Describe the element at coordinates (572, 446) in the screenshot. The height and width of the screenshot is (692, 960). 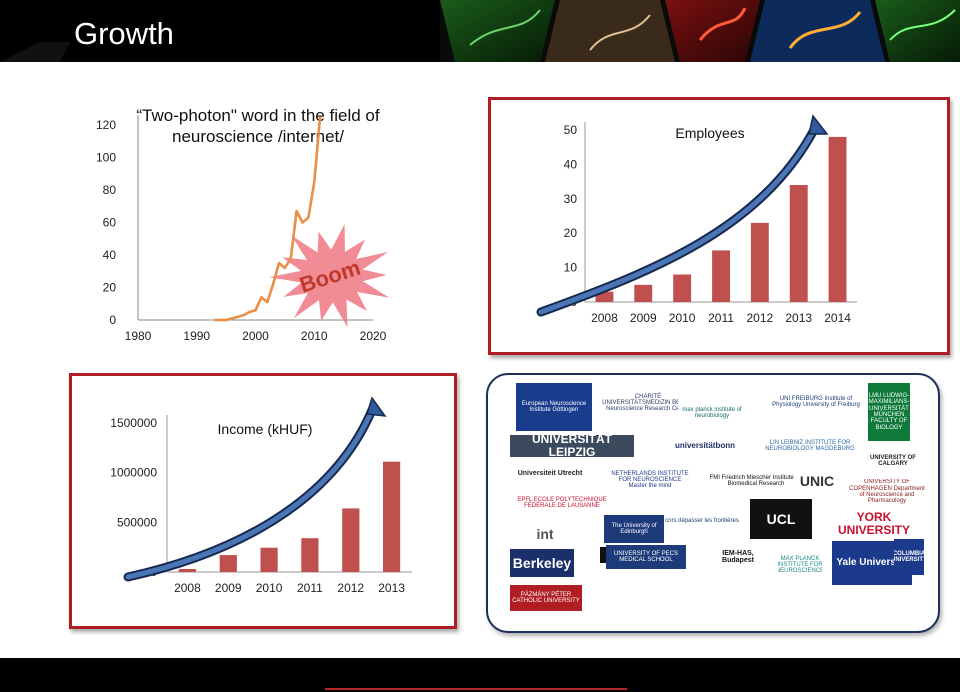
I see `partner-logo: UNIVERSITÄT LEIPZIG` at that location.